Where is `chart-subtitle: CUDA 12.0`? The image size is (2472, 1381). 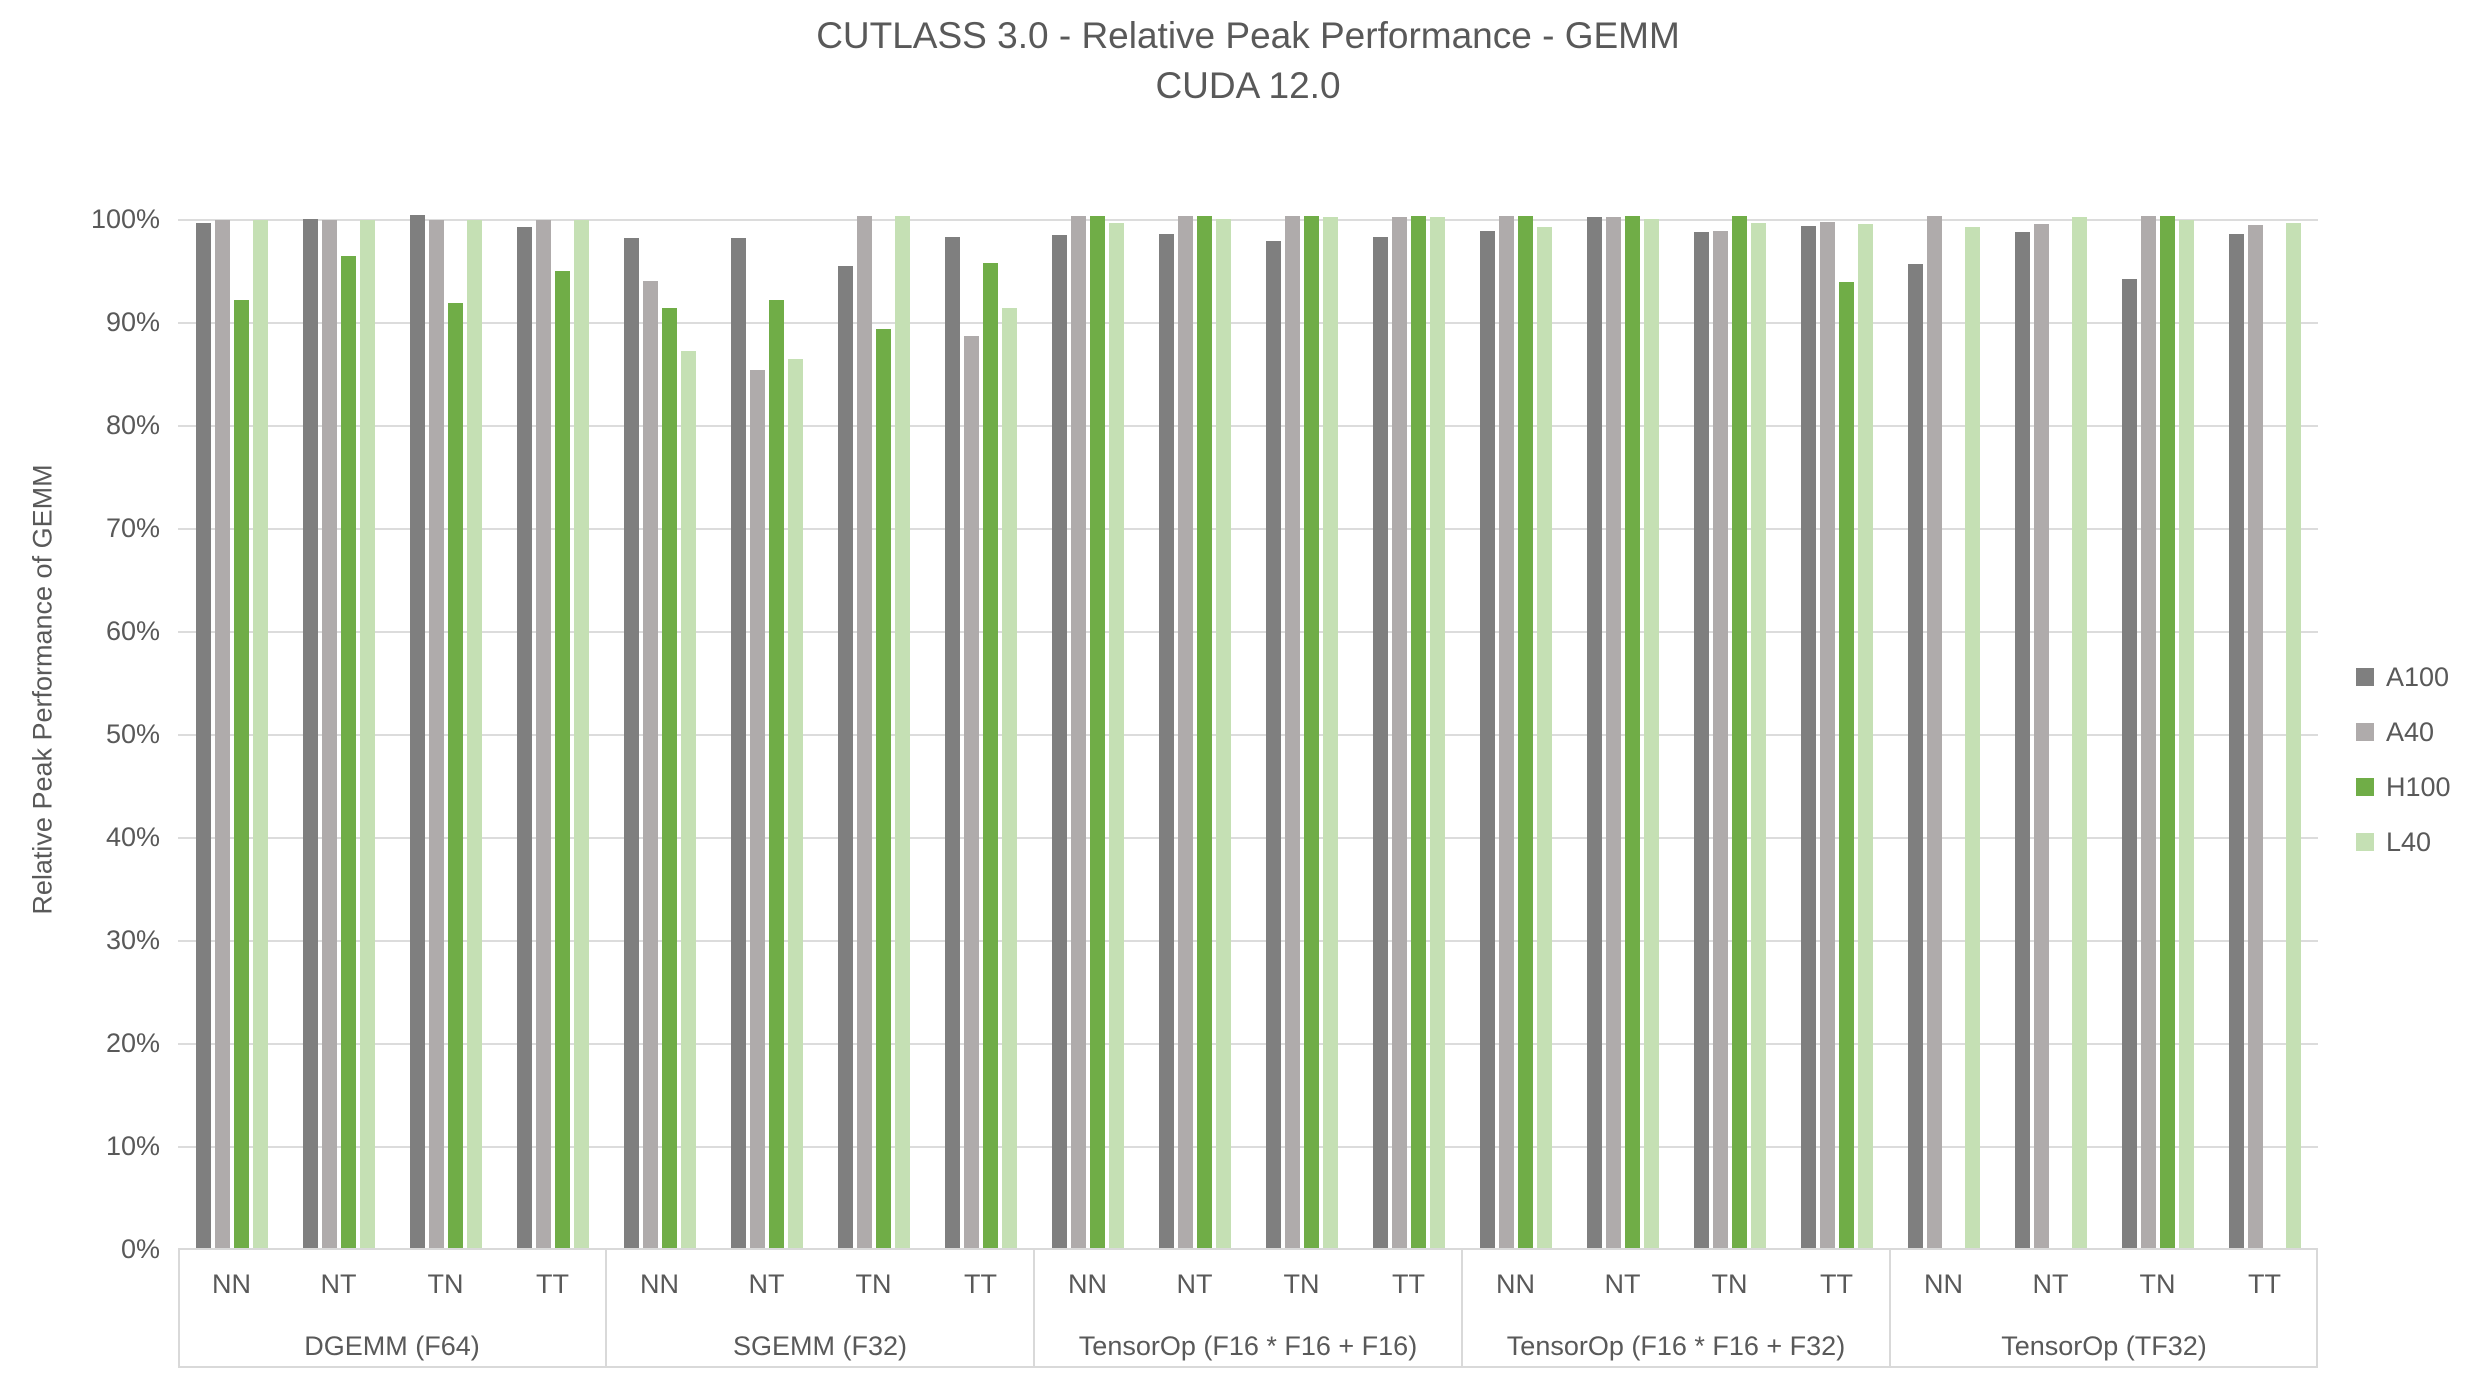
chart-subtitle: CUDA 12.0 is located at coordinates (1248, 85).